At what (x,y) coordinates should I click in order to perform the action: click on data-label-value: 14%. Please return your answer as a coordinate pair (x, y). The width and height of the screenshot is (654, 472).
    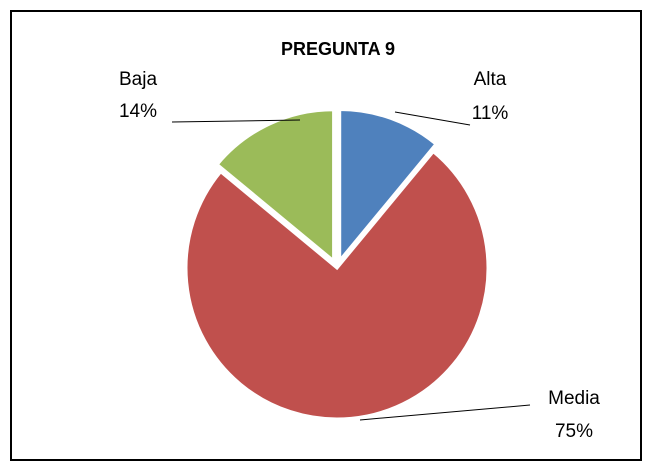
    Looking at the image, I should click on (138, 111).